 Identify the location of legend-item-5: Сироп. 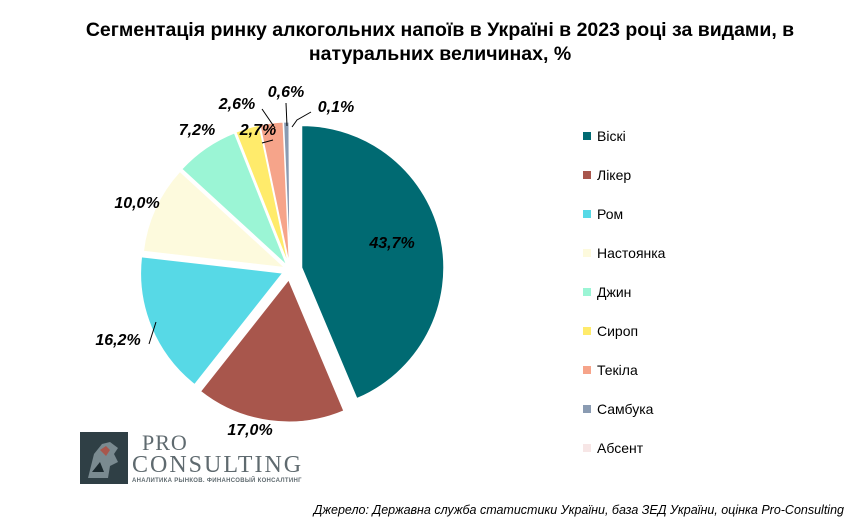
(624, 330).